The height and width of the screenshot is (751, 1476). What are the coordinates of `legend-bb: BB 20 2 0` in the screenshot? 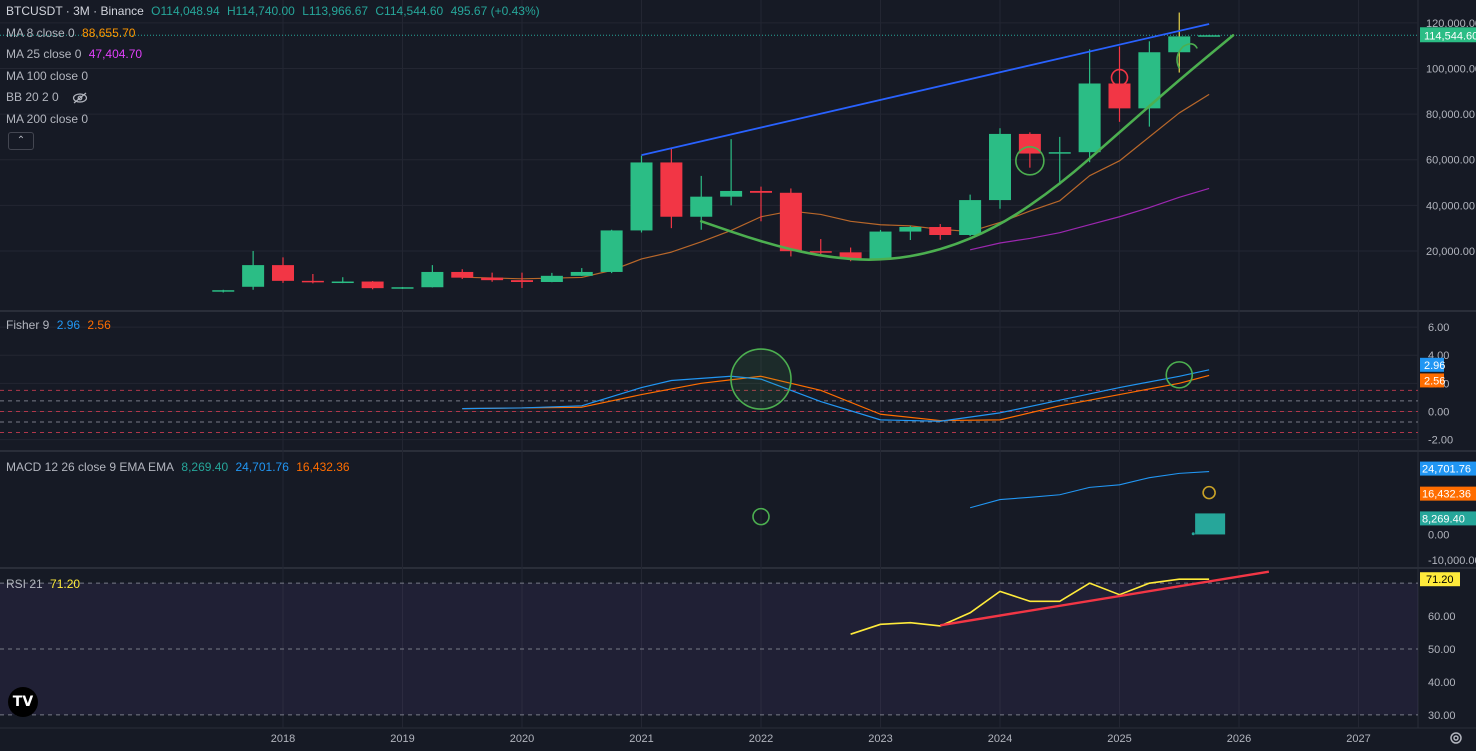 It's located at (47, 97).